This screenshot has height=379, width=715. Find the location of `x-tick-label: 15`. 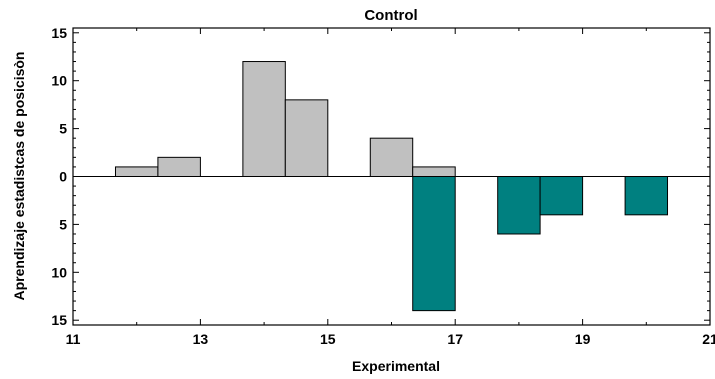

x-tick-label: 15 is located at coordinates (328, 339).